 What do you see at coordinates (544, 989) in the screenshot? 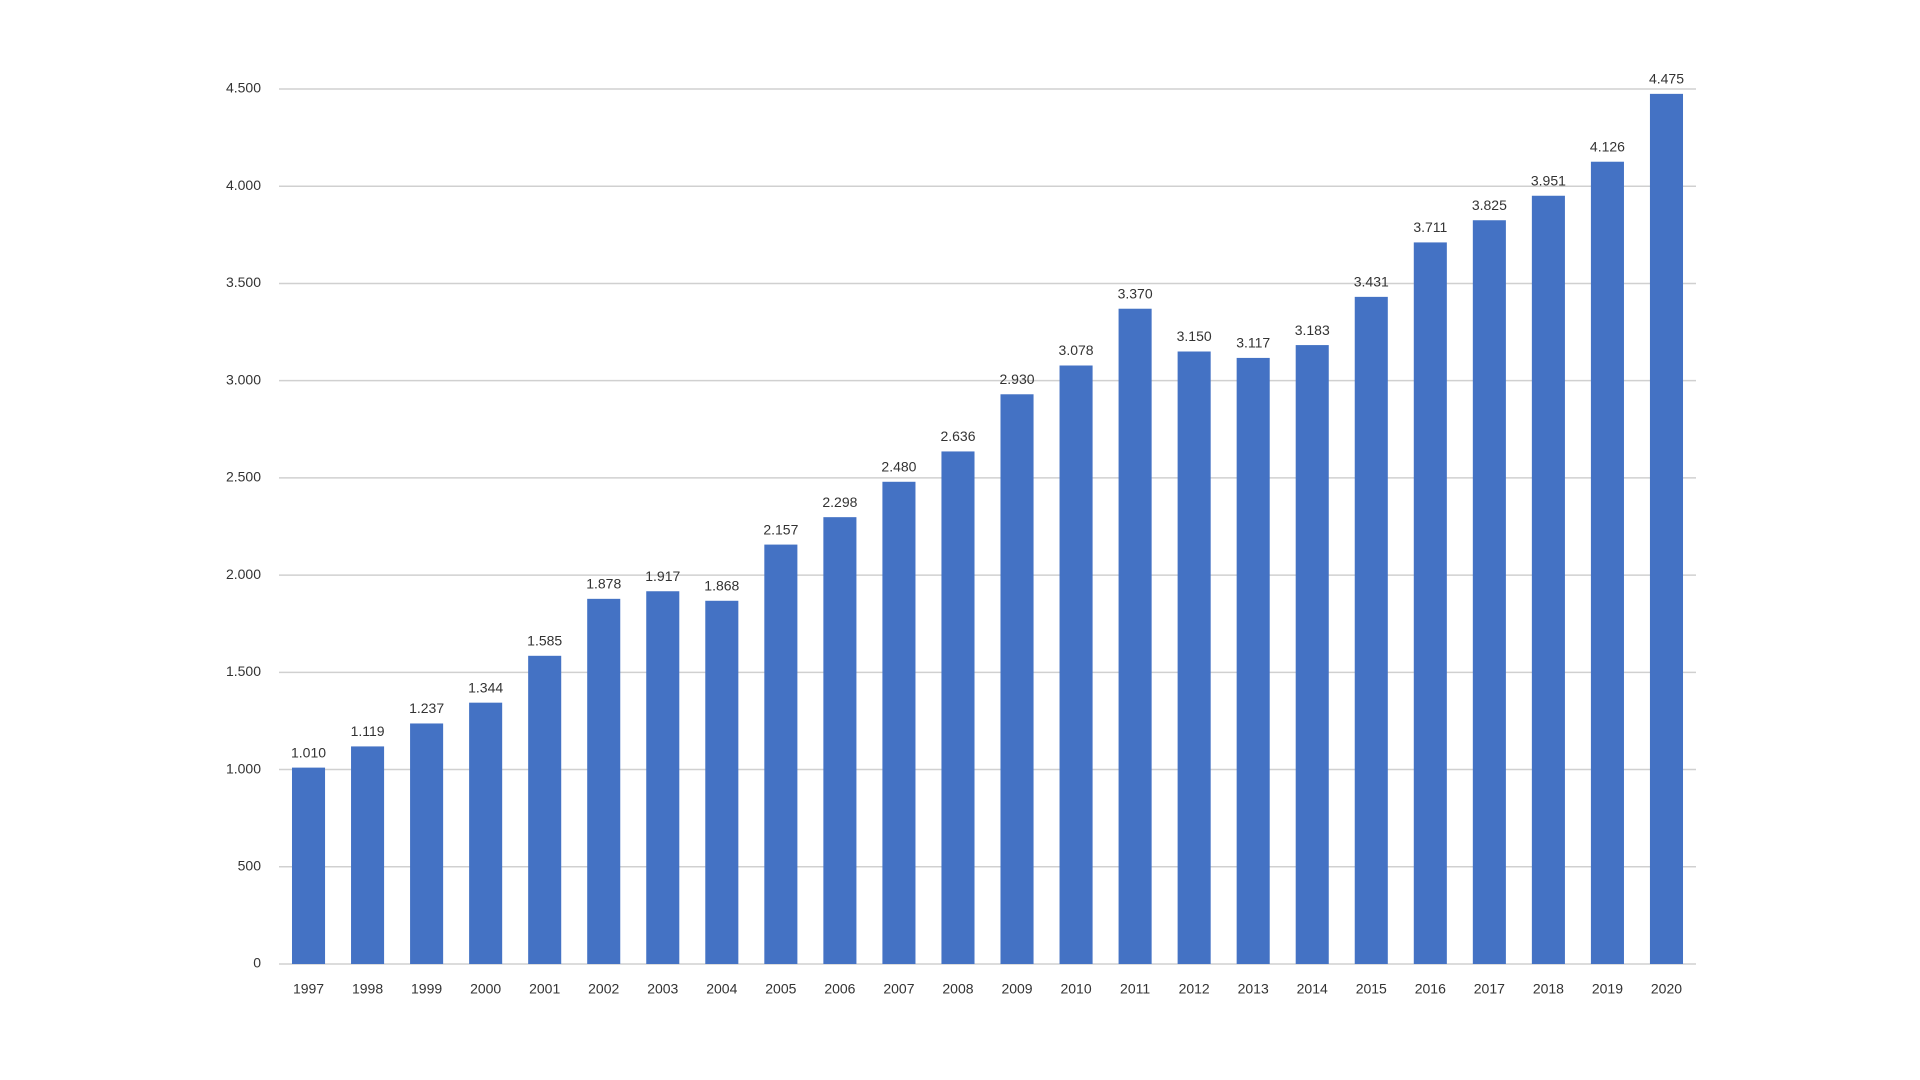
I see `x-tick-label: 2001` at bounding box center [544, 989].